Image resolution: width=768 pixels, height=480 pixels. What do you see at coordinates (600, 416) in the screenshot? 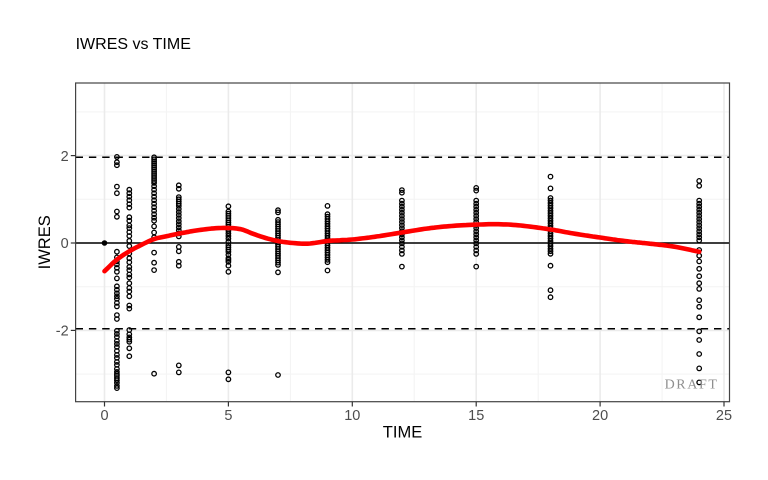
I see `svg-text: 20` at bounding box center [600, 416].